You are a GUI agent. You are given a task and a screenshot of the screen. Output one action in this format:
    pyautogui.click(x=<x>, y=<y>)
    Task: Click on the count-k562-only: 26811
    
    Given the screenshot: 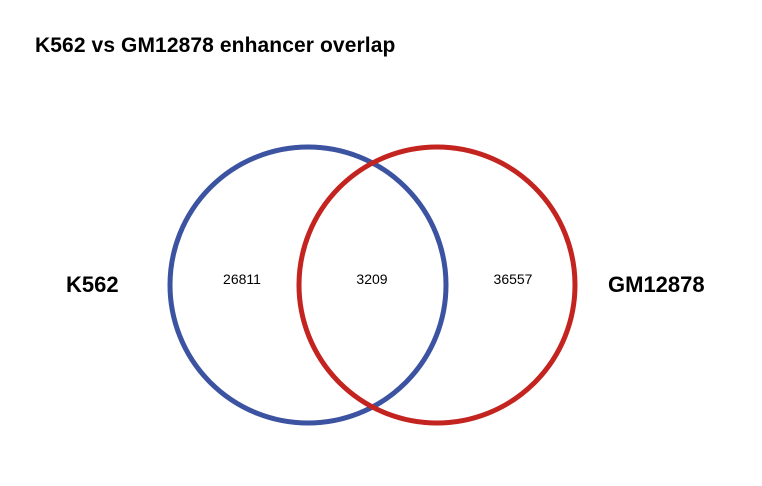 What is the action you would take?
    pyautogui.click(x=242, y=279)
    